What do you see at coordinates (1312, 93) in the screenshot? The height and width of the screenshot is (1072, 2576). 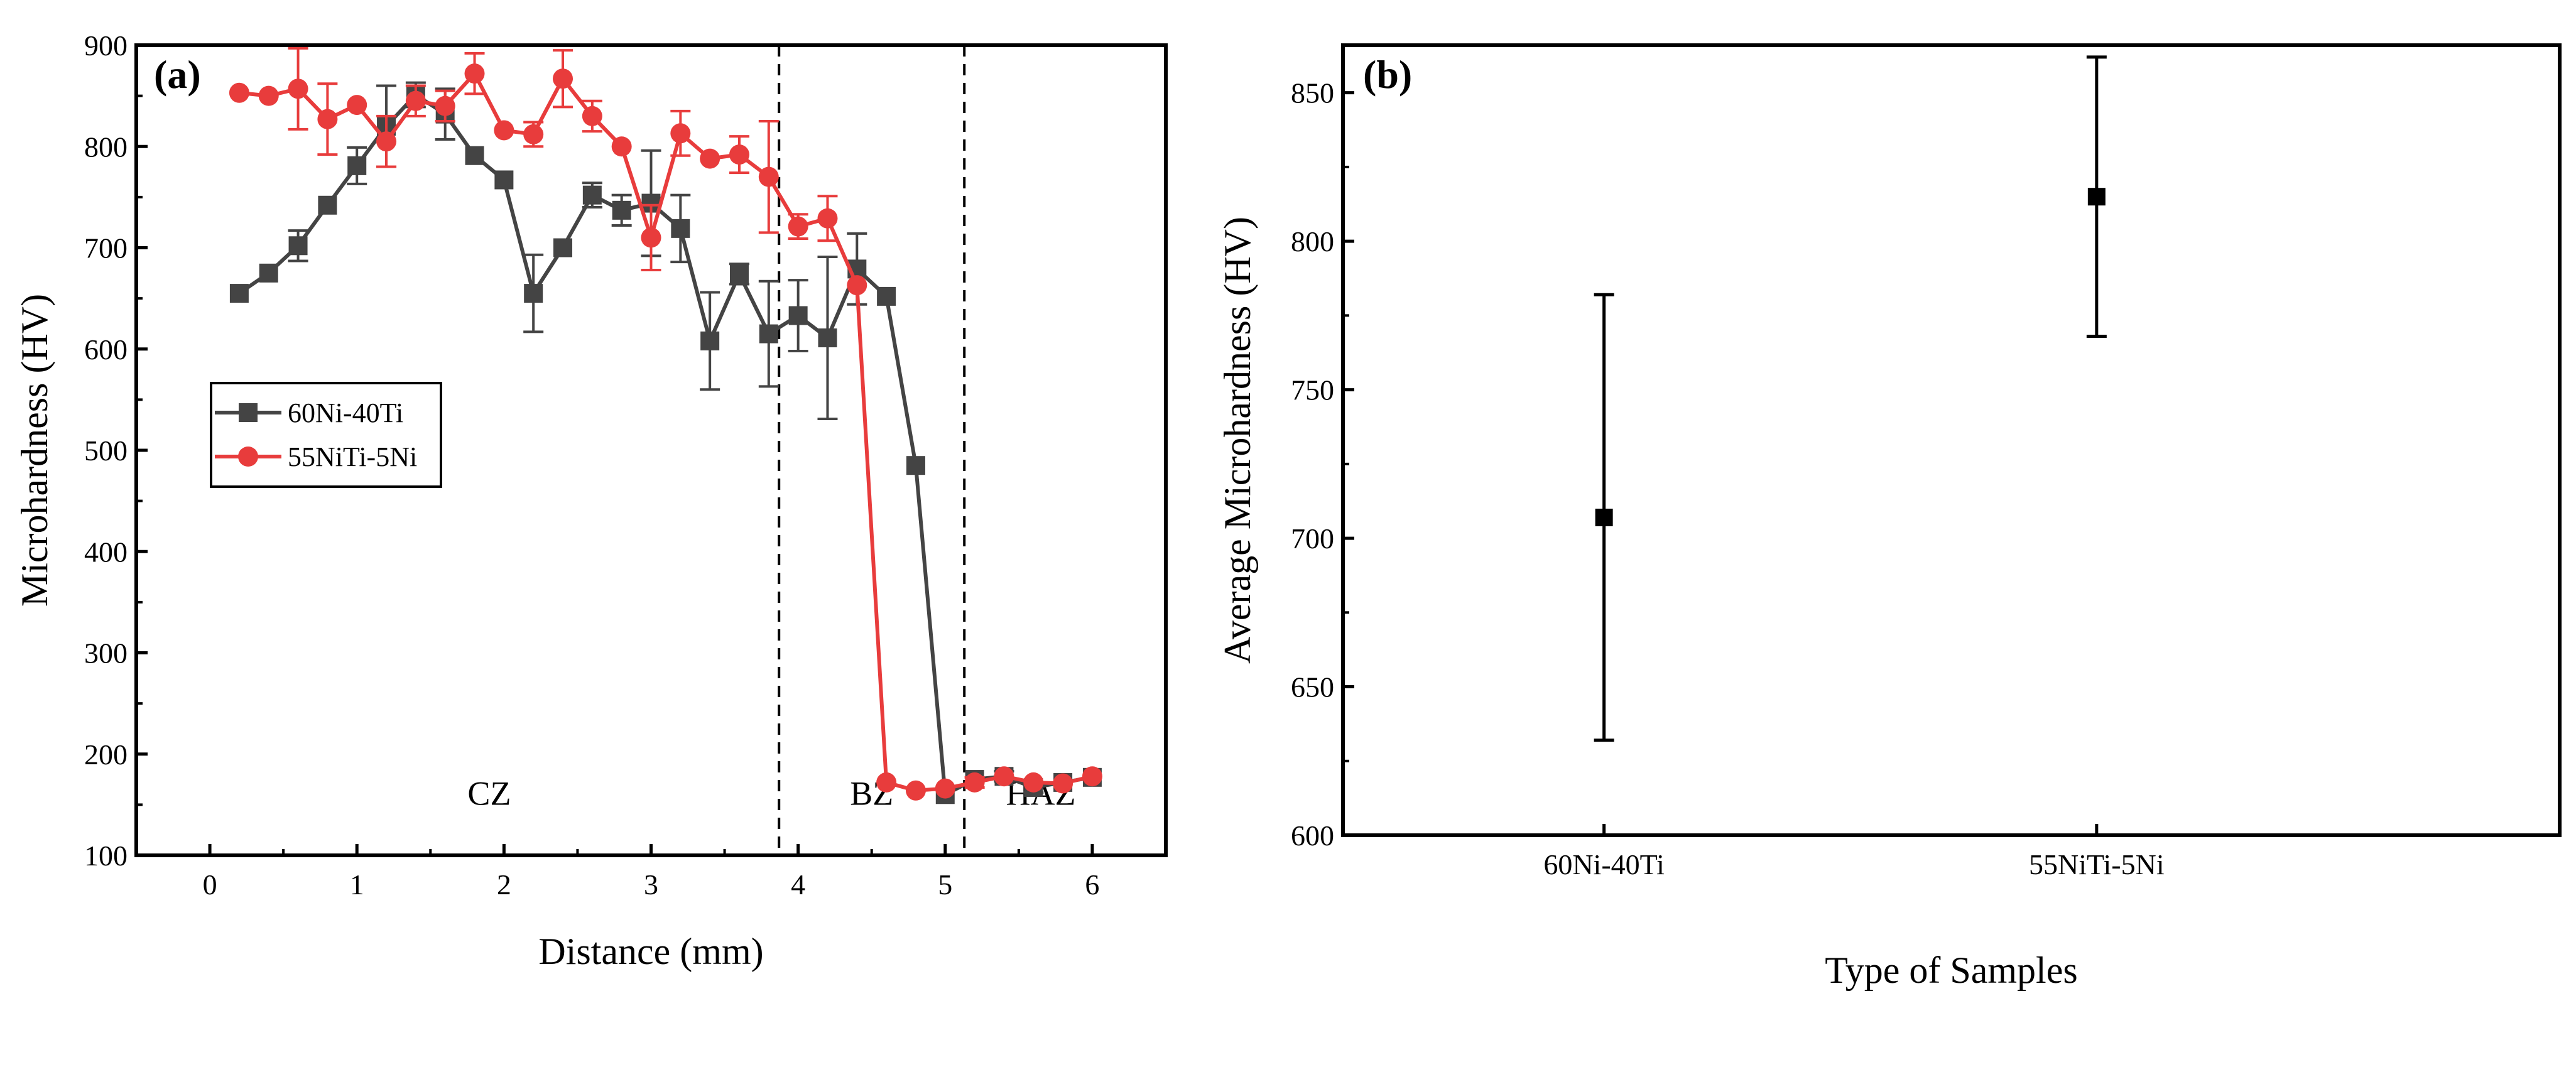 I see `y-tick-label: 850` at bounding box center [1312, 93].